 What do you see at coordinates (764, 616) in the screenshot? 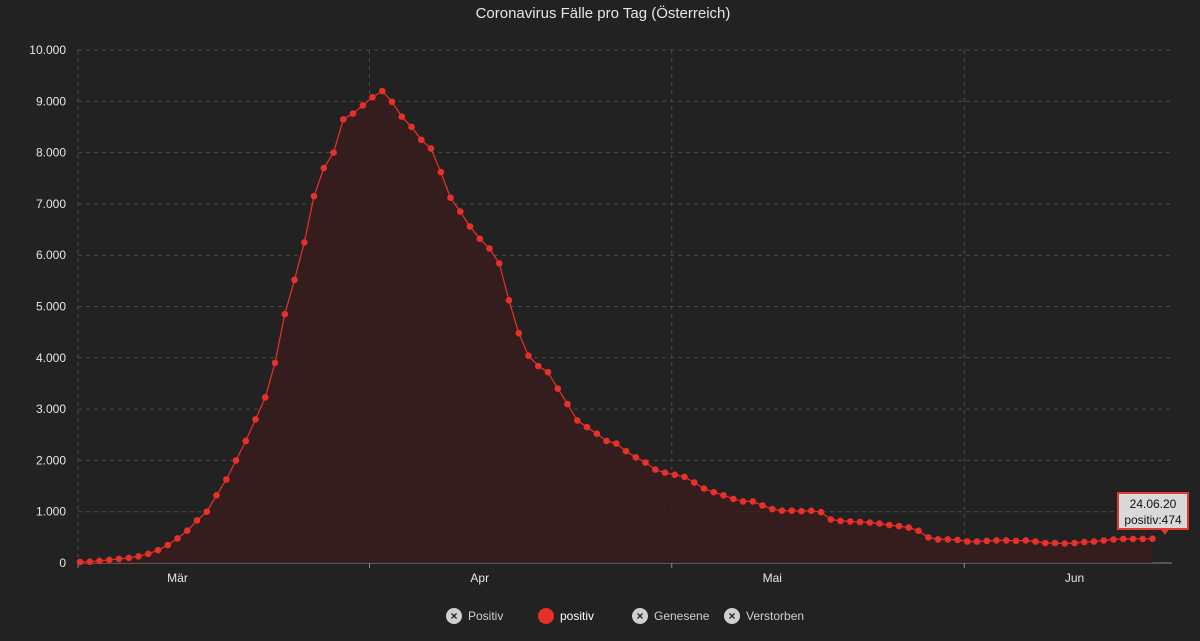
I see `legend-item-verstorben: × Verstorben` at bounding box center [764, 616].